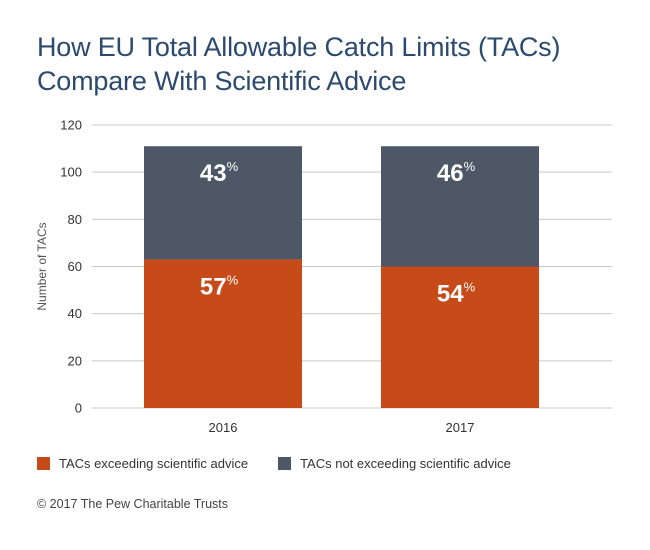  I want to click on title-line-2: Compare With Scientific Advice, so click(222, 81).